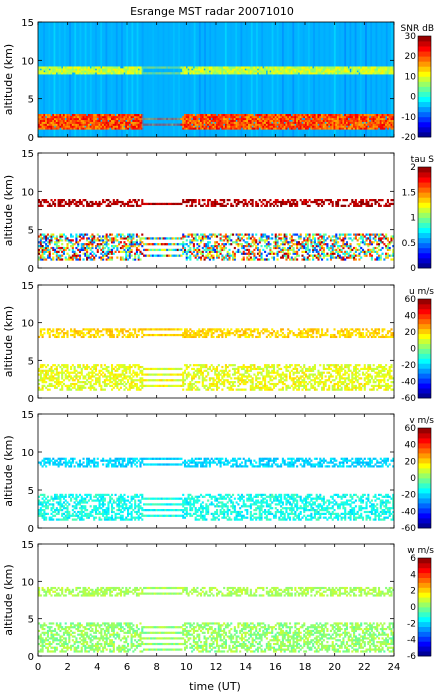 Image resolution: width=446 pixels, height=693 pixels. What do you see at coordinates (411, 657) in the screenshot?
I see `colorbar-tick-label: -6` at bounding box center [411, 657].